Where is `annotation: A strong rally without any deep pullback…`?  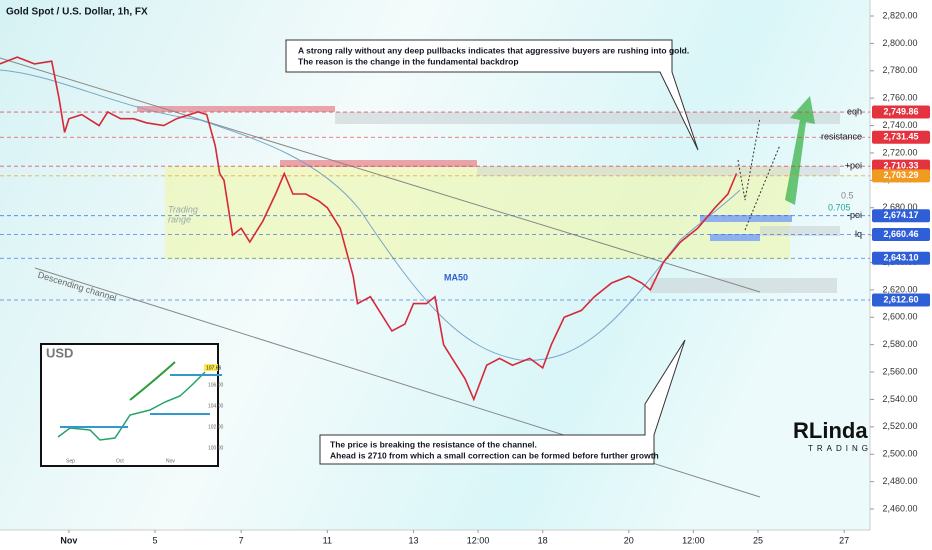
annotation: A strong rally without any deep pullback… is located at coordinates (493, 50).